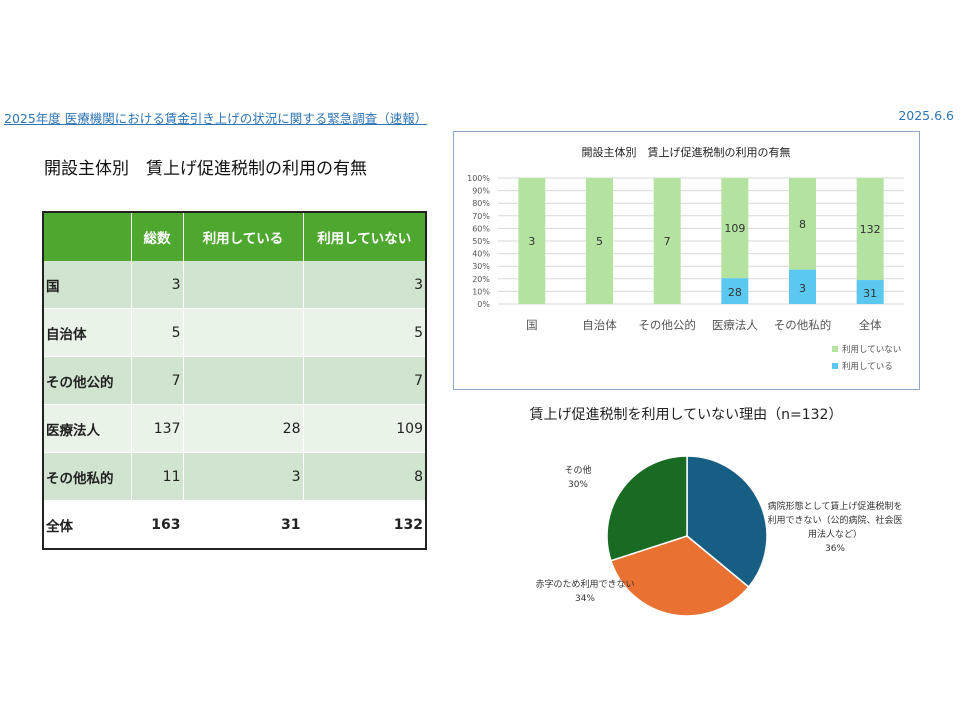 Image resolution: width=960 pixels, height=720 pixels. I want to click on row-label: 医療法人, so click(87, 428).